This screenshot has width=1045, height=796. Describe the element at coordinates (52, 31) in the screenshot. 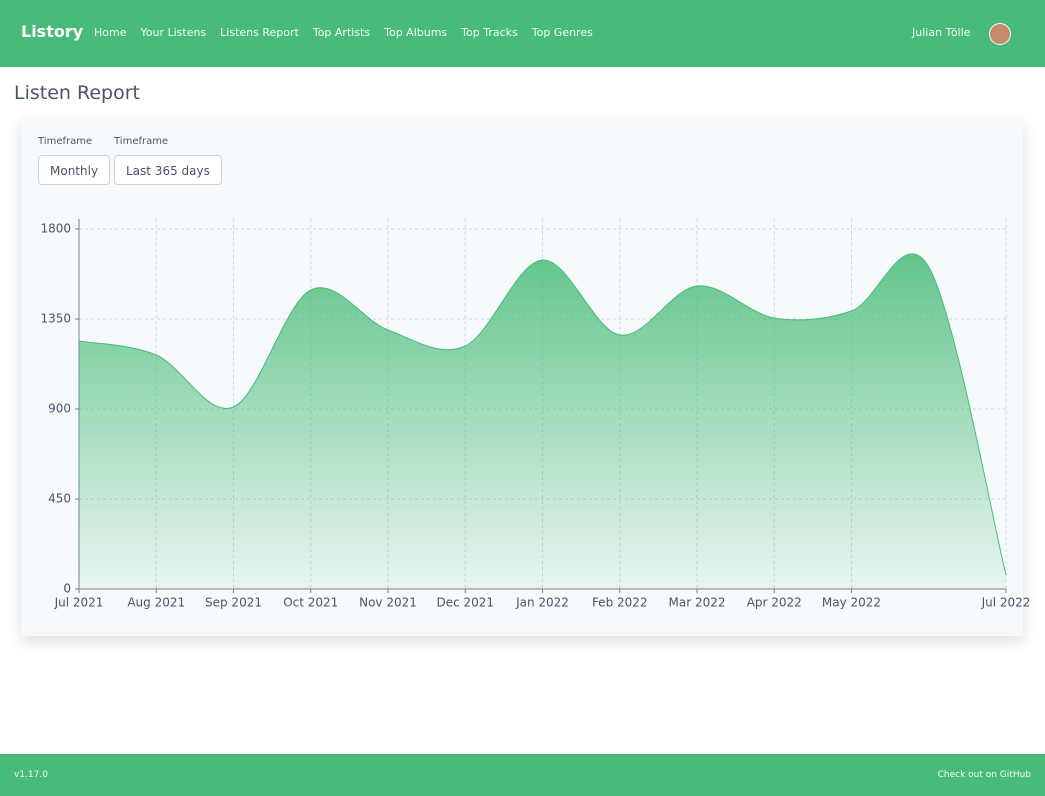

I see `brand: Listory` at that location.